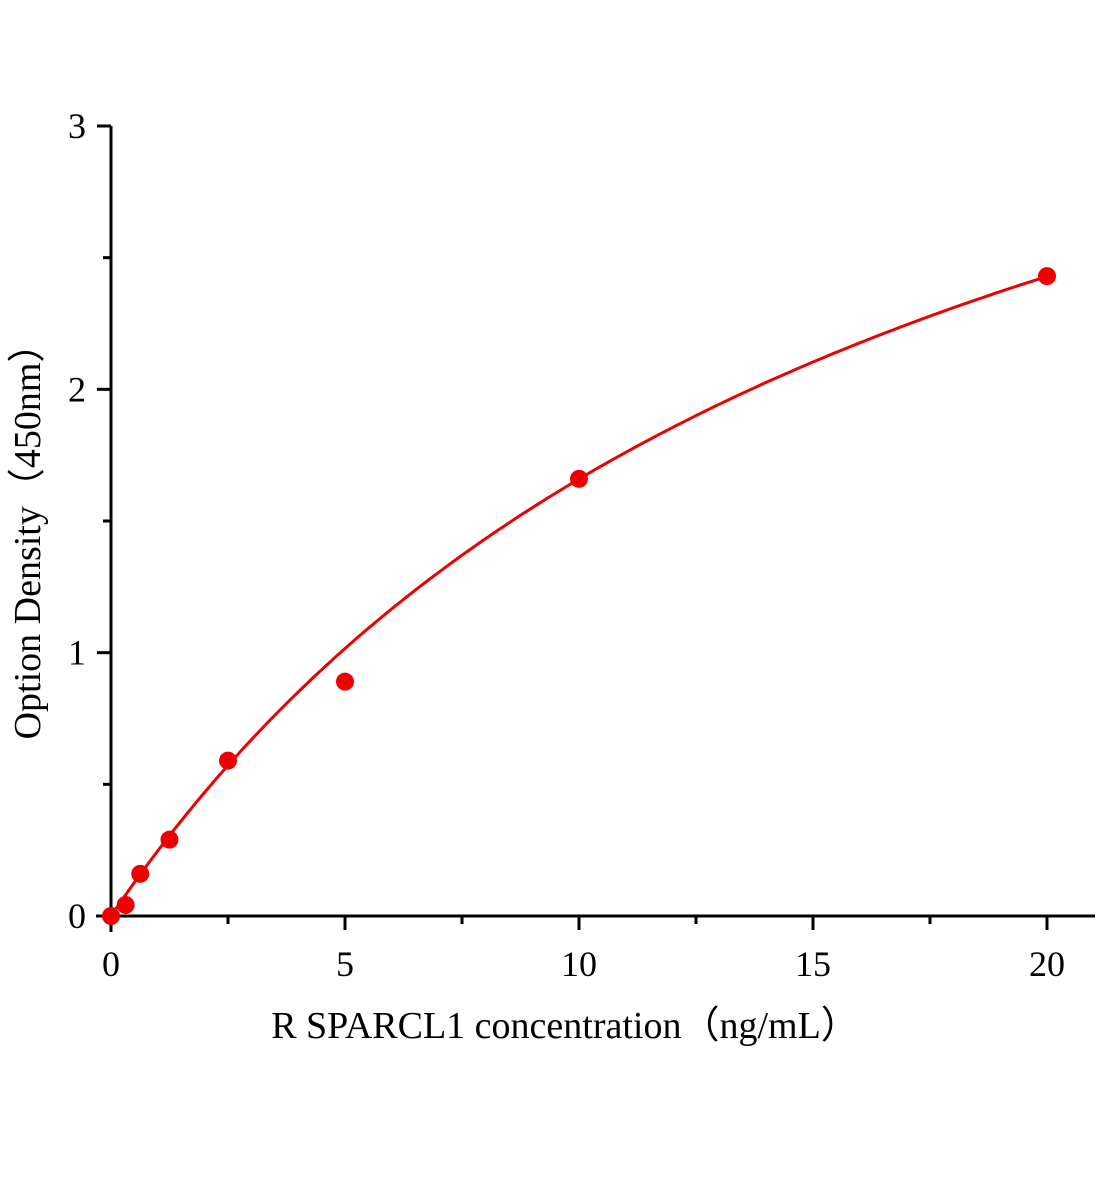  What do you see at coordinates (1047, 964) in the screenshot?
I see `x-tick-label: 20` at bounding box center [1047, 964].